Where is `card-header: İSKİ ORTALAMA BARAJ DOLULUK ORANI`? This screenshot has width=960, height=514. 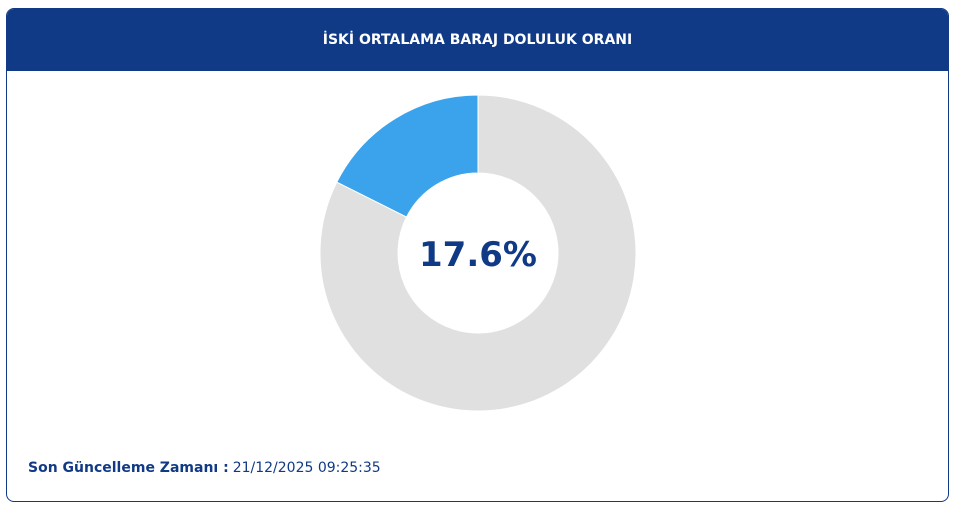 card-header: İSKİ ORTALAMA BARAJ DOLULUK ORANI is located at coordinates (477, 40).